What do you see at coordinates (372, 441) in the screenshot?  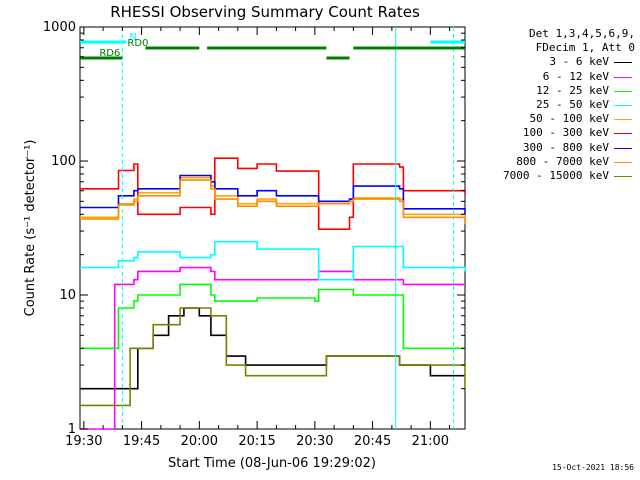 I see `x-tick-label-5: 20:45` at bounding box center [372, 441].